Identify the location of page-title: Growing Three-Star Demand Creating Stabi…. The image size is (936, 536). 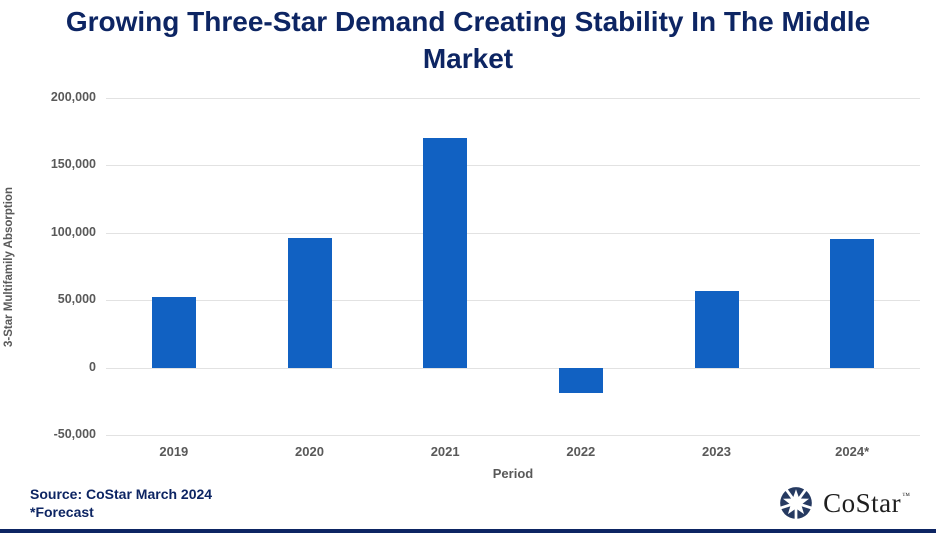
(468, 40).